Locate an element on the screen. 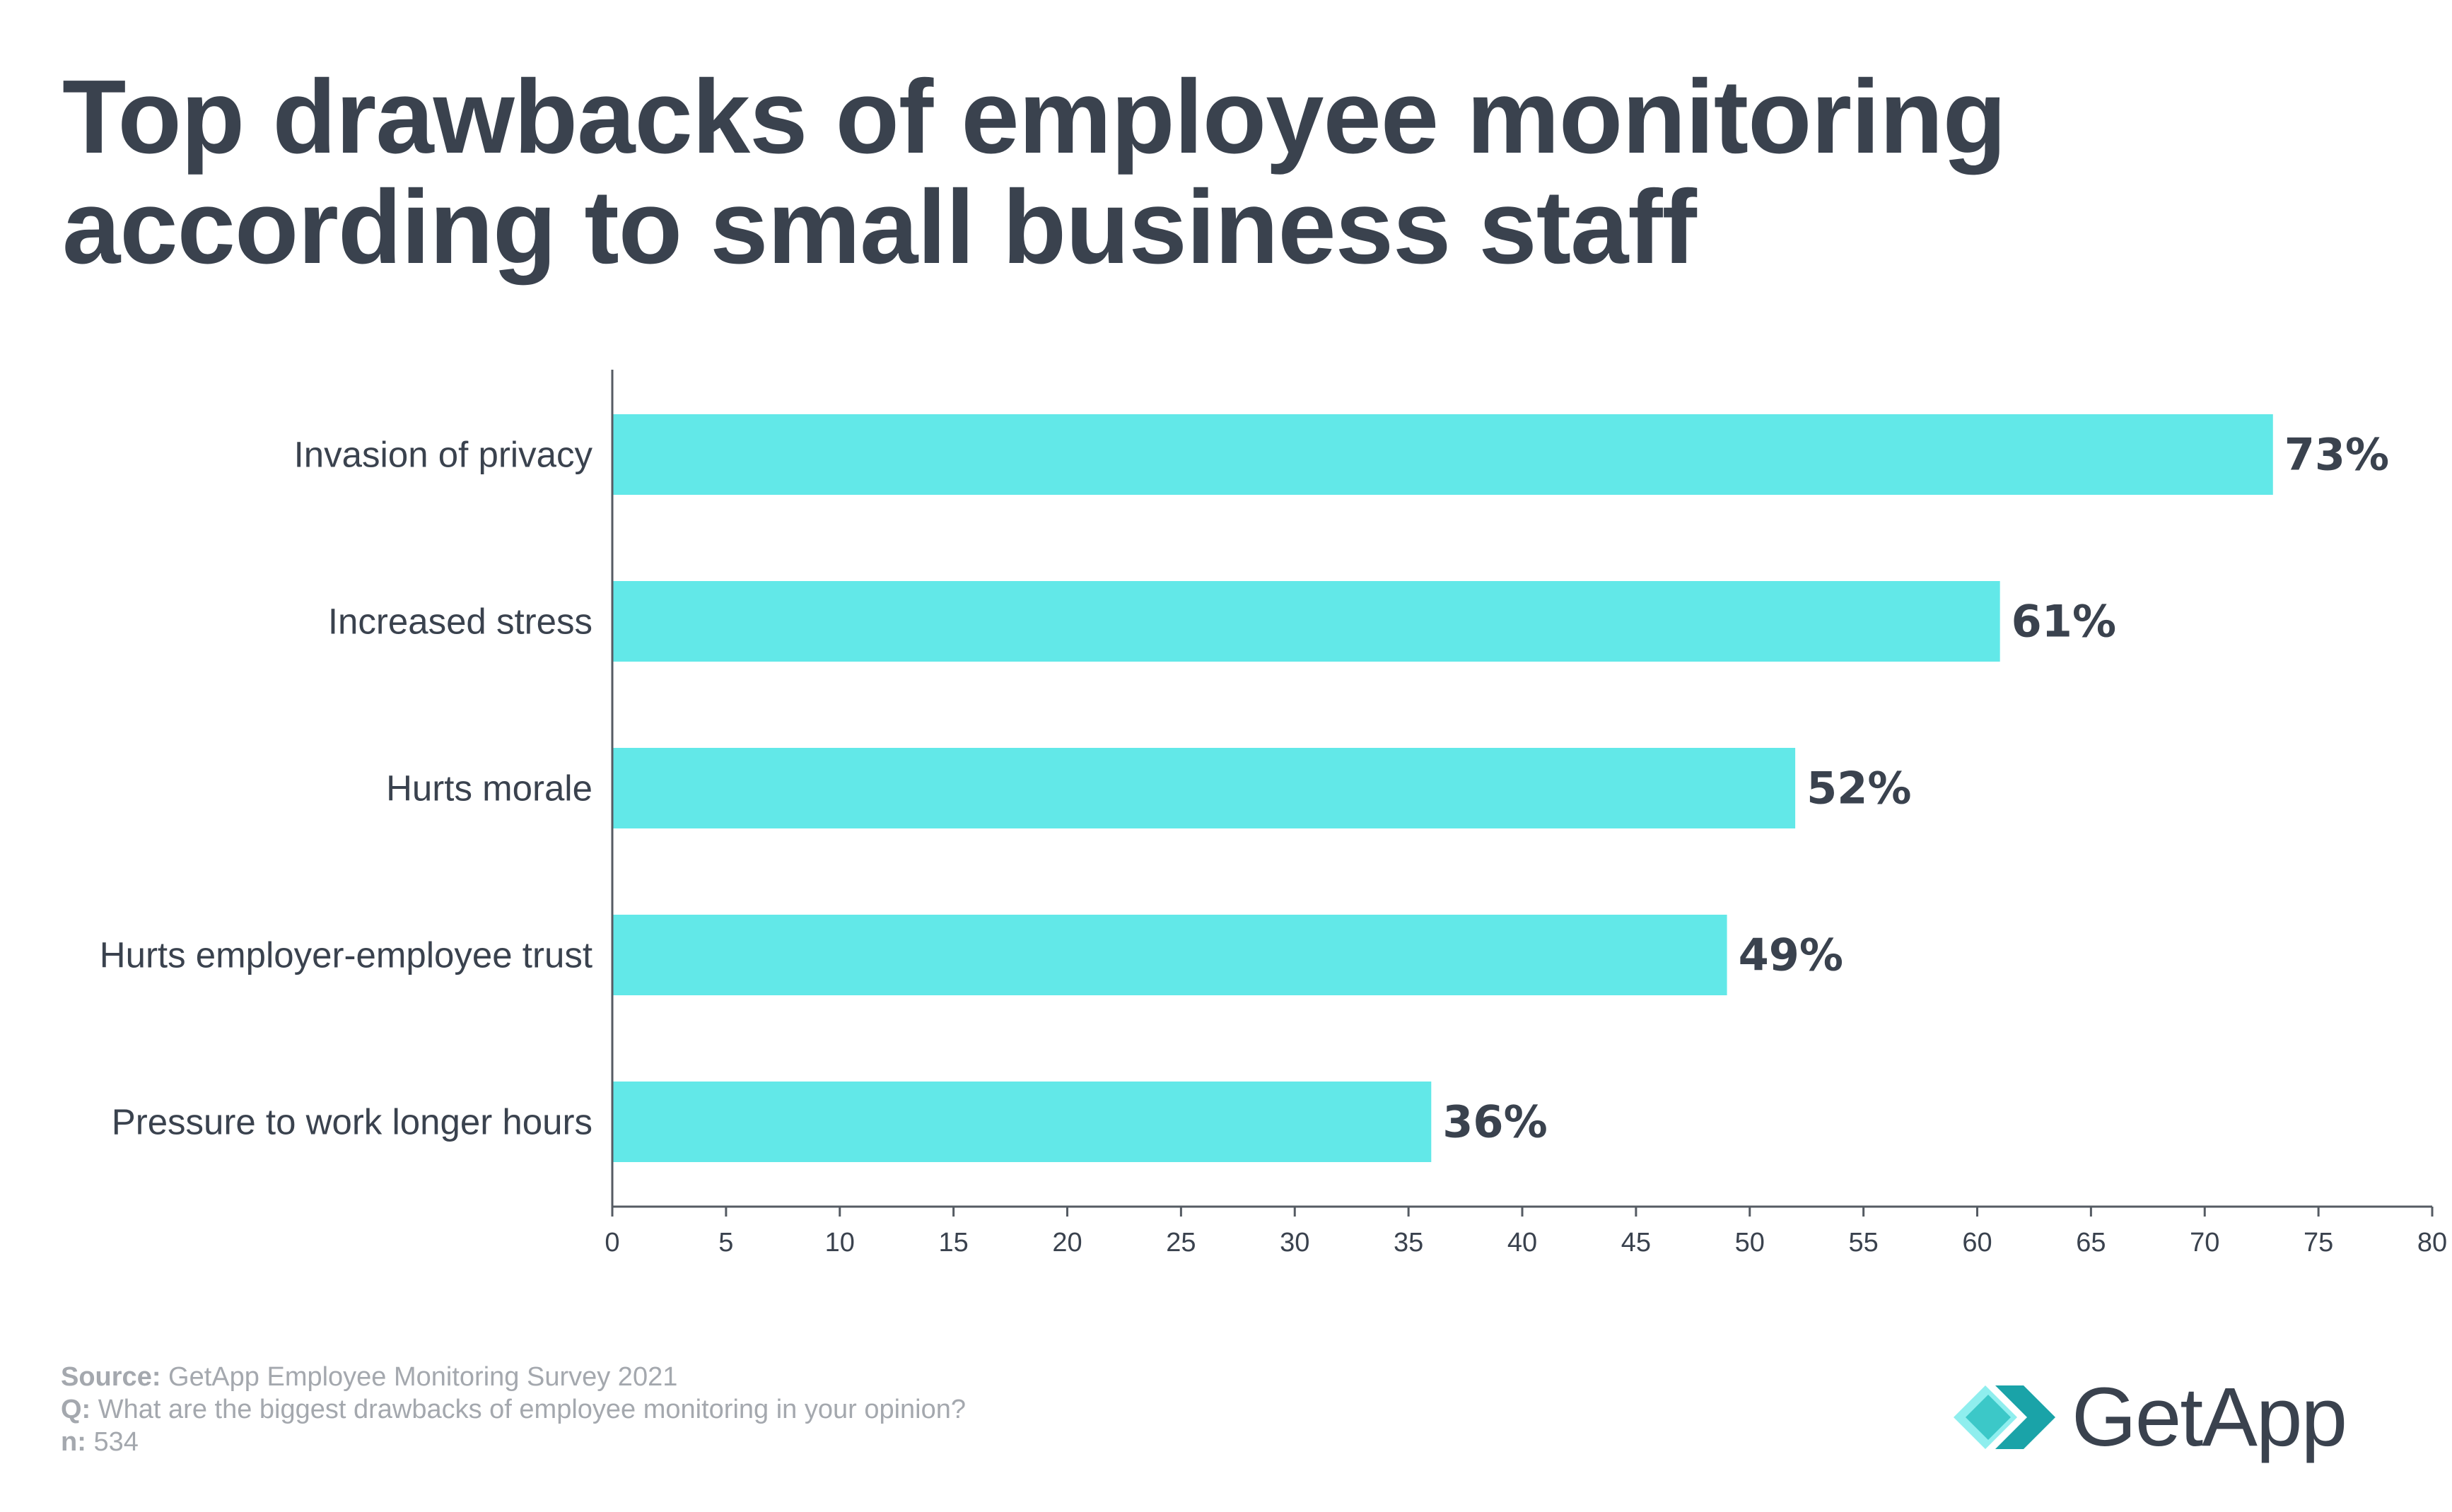 Image resolution: width=2452 pixels, height=1512 pixels. x-tick-label-30: 30 is located at coordinates (1294, 1243).